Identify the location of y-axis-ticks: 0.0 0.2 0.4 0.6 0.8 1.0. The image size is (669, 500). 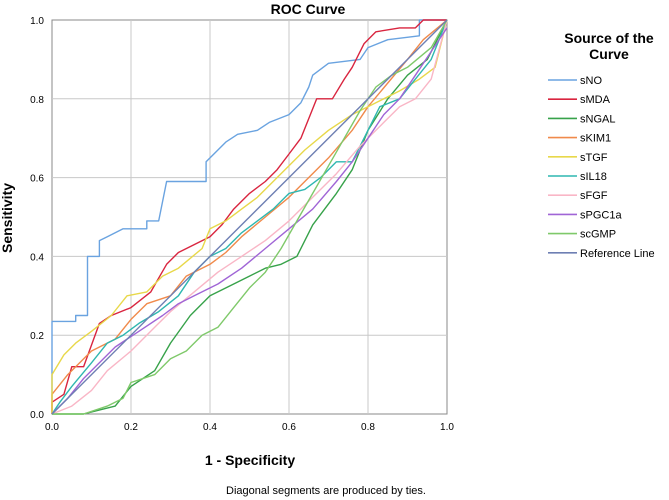
(37, 218).